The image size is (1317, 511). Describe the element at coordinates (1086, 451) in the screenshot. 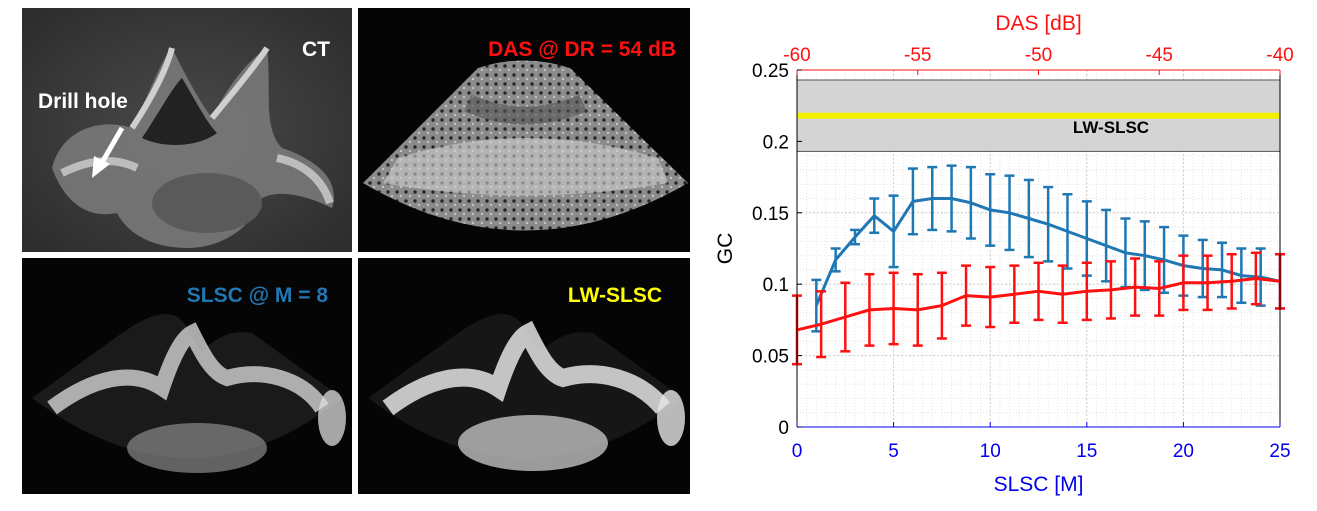

I see `x-tick-label: 15` at that location.